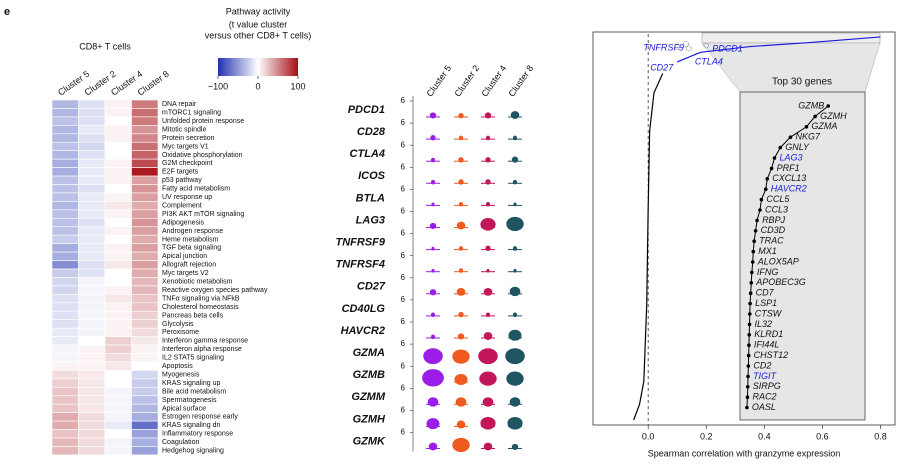  Describe the element at coordinates (297, 86) in the screenshot. I see `colorbar-tick-label: 100` at that location.